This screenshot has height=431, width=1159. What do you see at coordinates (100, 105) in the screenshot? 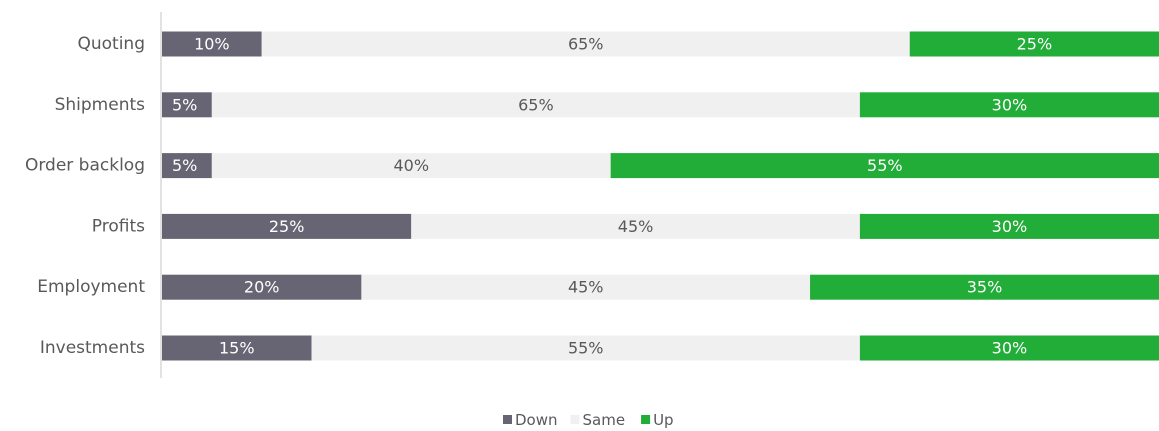
I see `category-label-shipments: Shipments` at bounding box center [100, 105].